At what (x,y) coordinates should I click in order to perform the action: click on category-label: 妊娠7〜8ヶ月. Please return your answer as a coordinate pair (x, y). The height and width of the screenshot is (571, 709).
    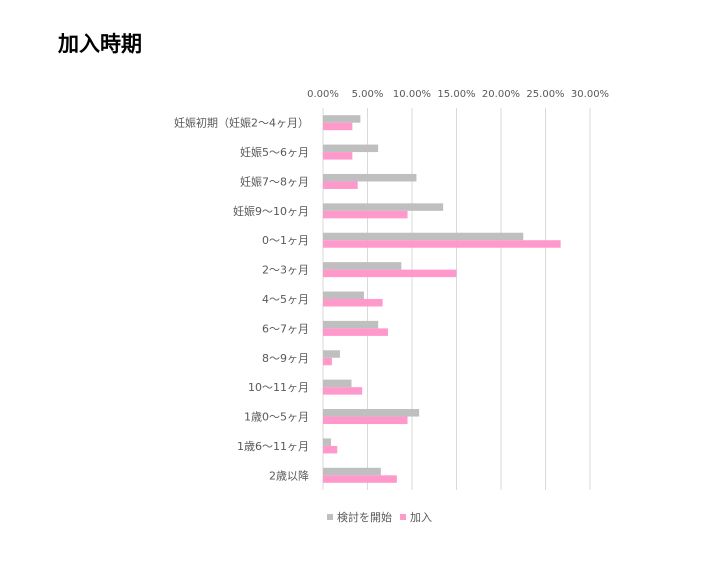
    Looking at the image, I should click on (274, 181).